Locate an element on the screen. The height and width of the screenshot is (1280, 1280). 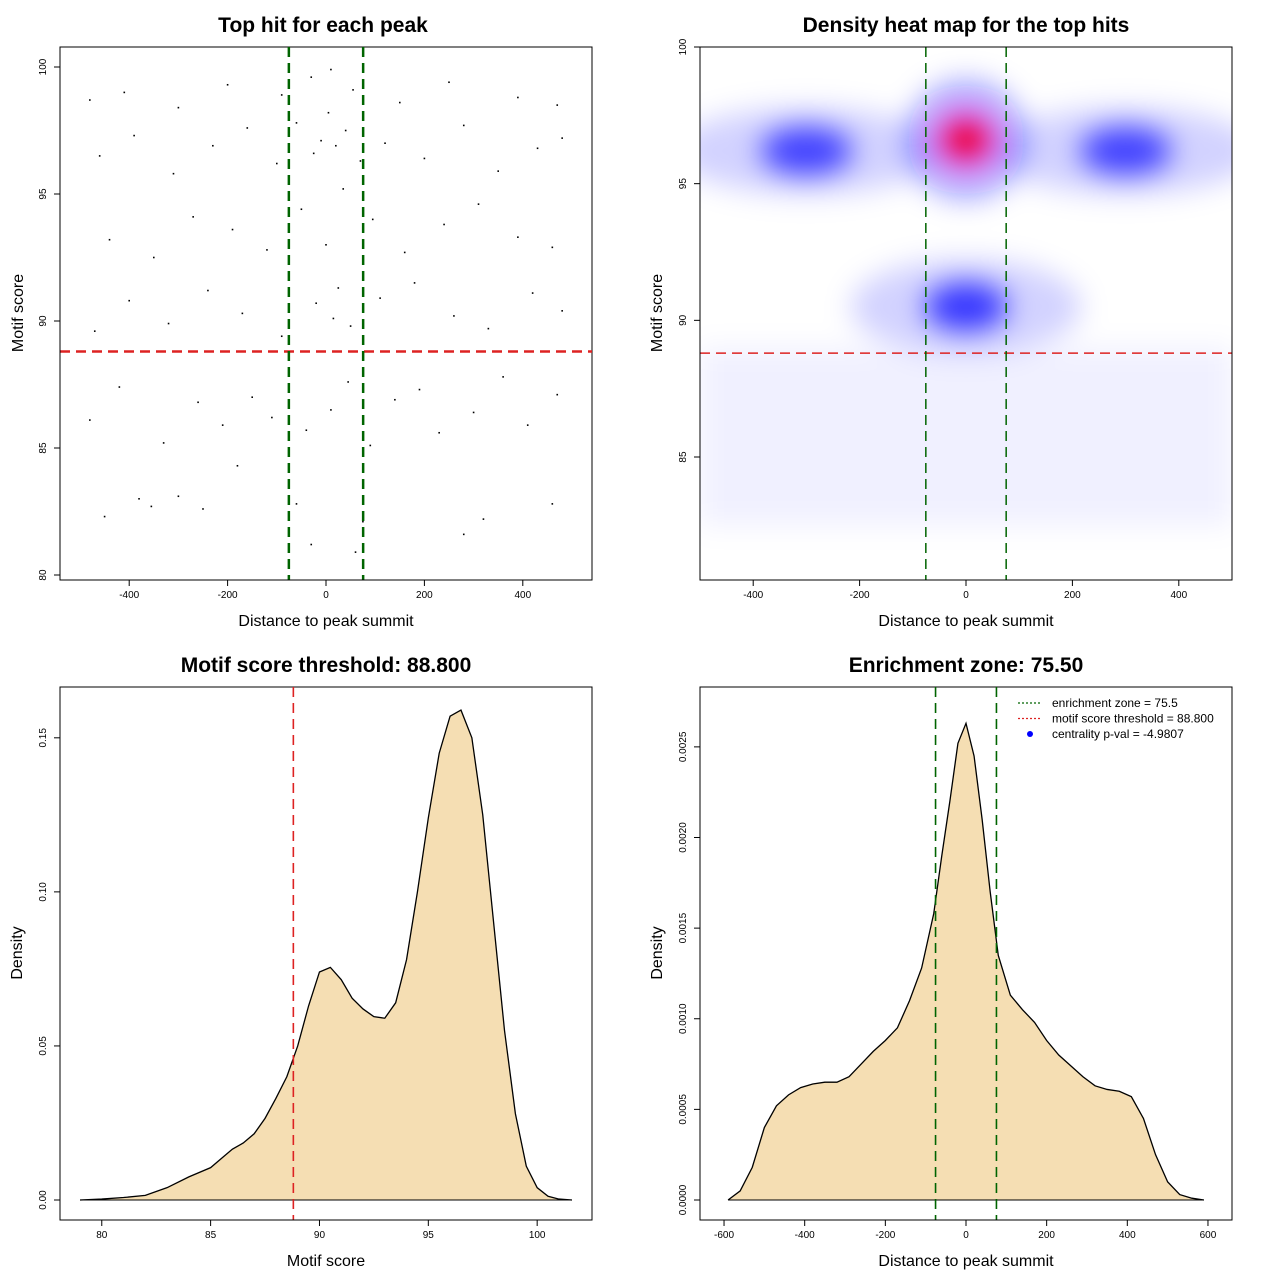
x-axis-label: Motif score is located at coordinates (326, 1261).